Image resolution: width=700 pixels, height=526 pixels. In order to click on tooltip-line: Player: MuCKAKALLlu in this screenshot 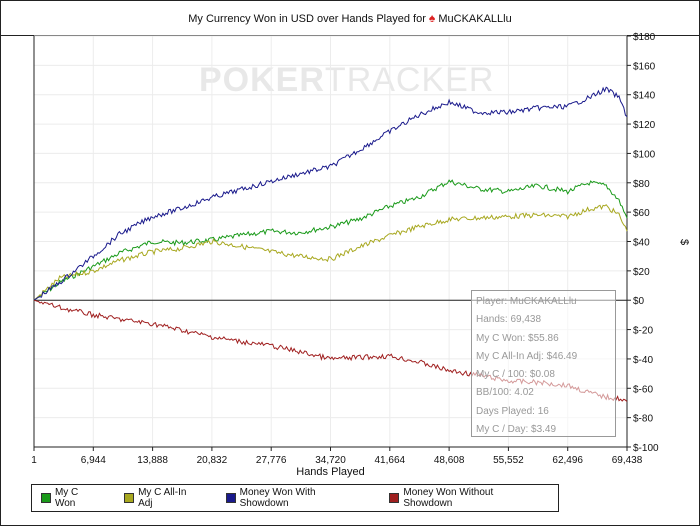, I will do `click(526, 301)`.